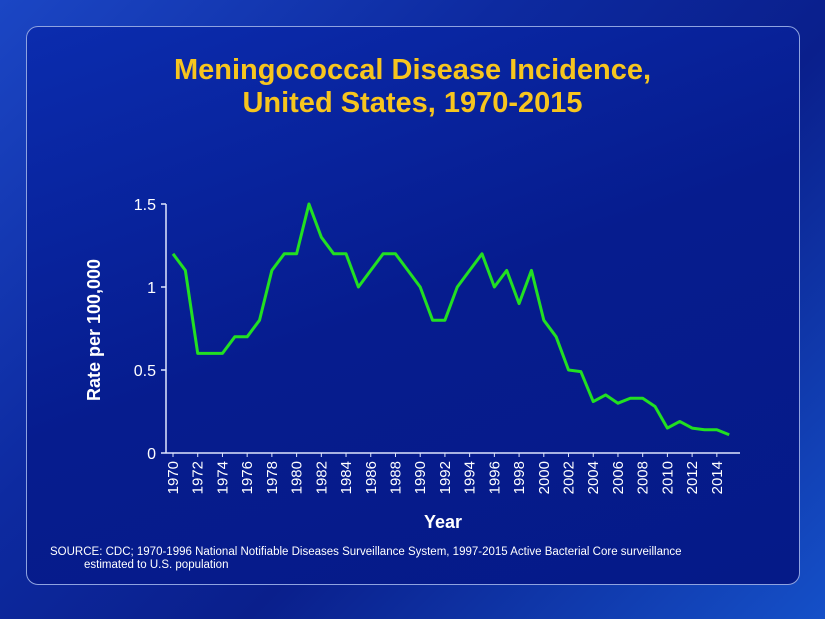 Image resolution: width=825 pixels, height=619 pixels. What do you see at coordinates (717, 477) in the screenshot?
I see `x-tick-label: 2014` at bounding box center [717, 477].